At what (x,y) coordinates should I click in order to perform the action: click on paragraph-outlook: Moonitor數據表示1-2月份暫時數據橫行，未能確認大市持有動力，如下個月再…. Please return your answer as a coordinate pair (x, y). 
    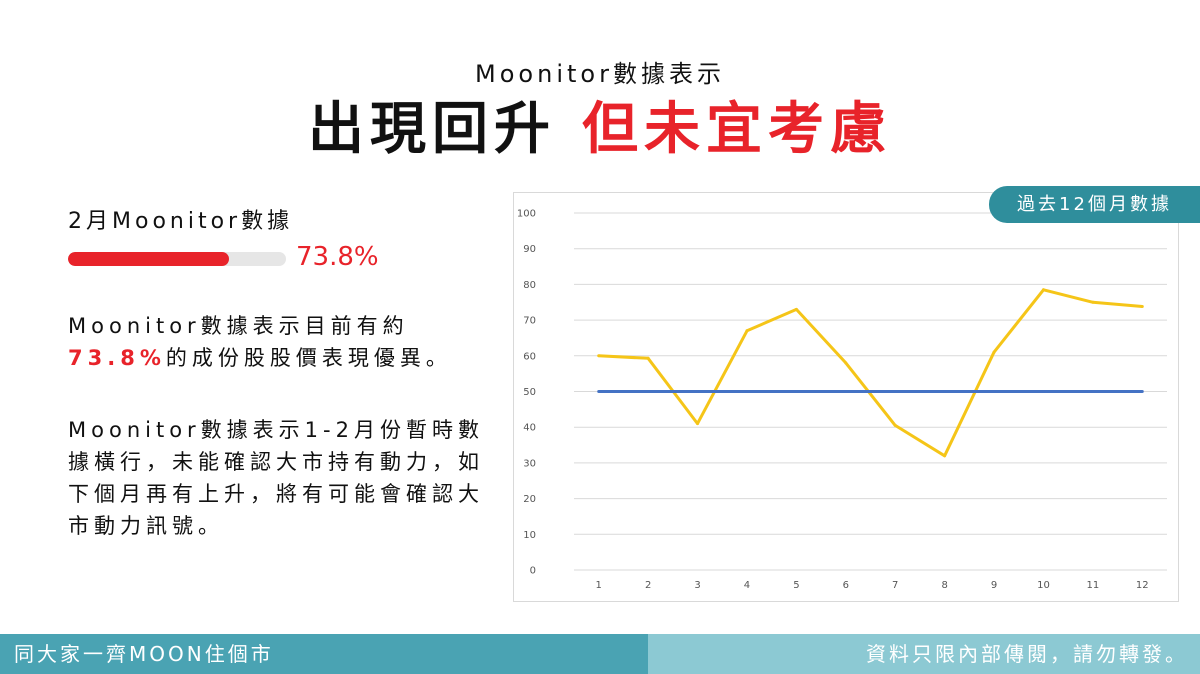
    Looking at the image, I should click on (276, 478).